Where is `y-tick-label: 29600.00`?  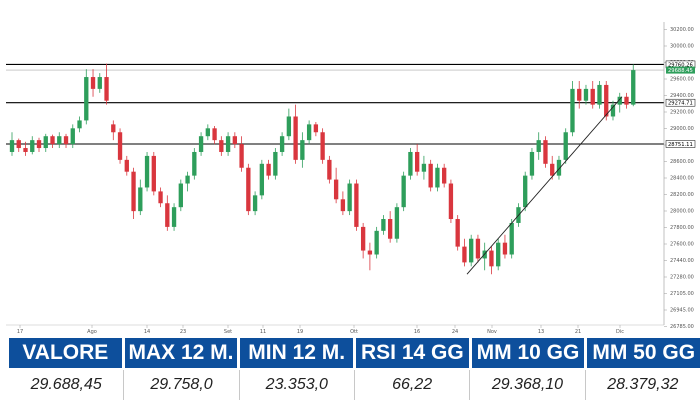
y-tick-label: 29600.00 is located at coordinates (682, 80).